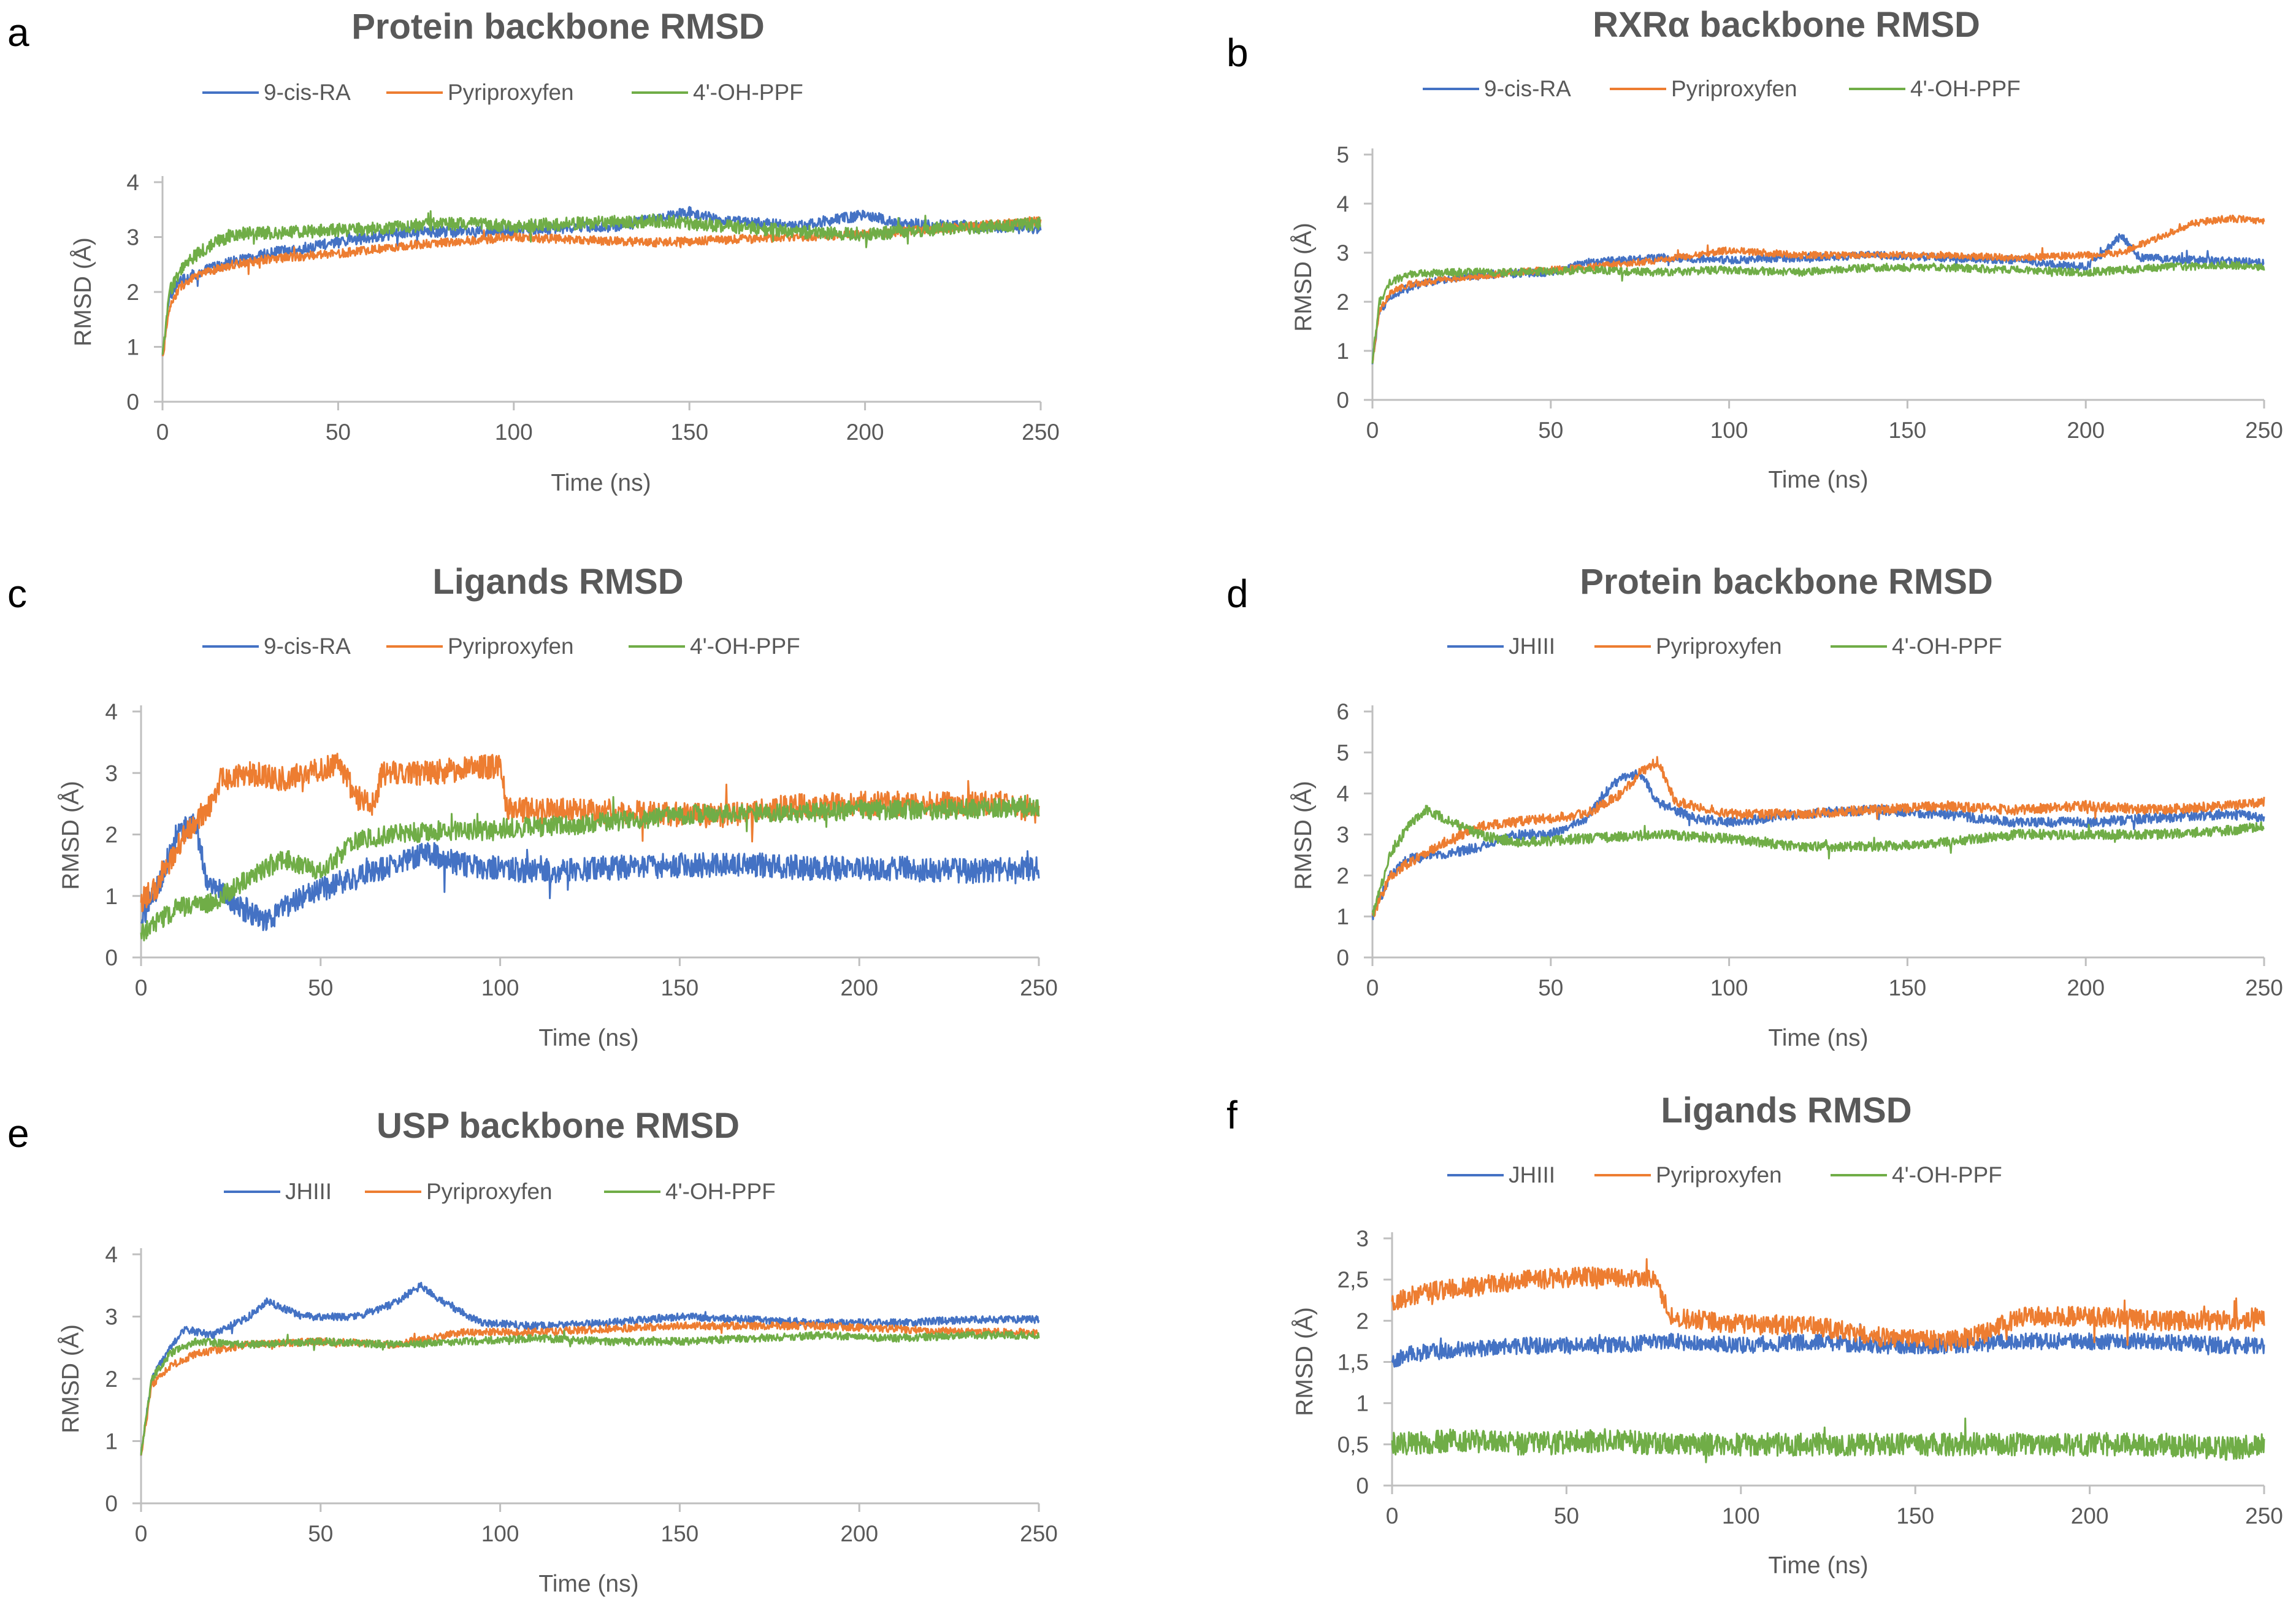 This screenshot has height=1607, width=2296. What do you see at coordinates (18, 1133) in the screenshot?
I see `panel-letter: e` at bounding box center [18, 1133].